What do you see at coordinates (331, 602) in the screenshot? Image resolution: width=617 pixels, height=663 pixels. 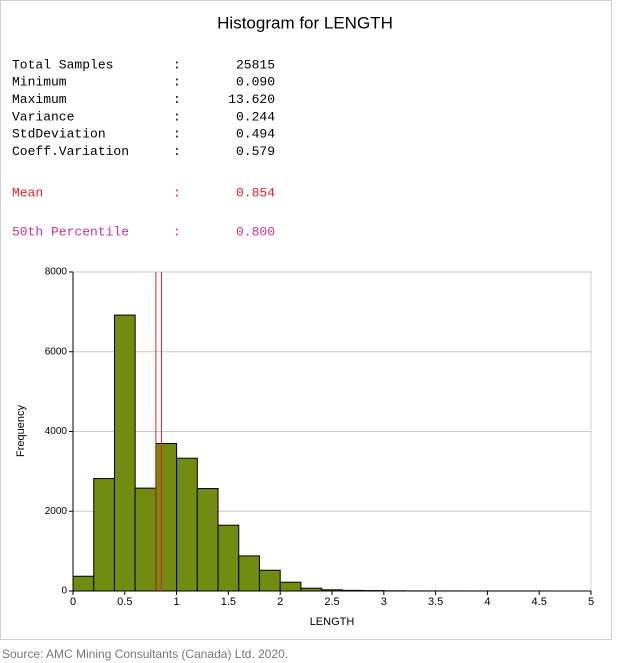 I see `x-tick-label: 2.5` at bounding box center [331, 602].